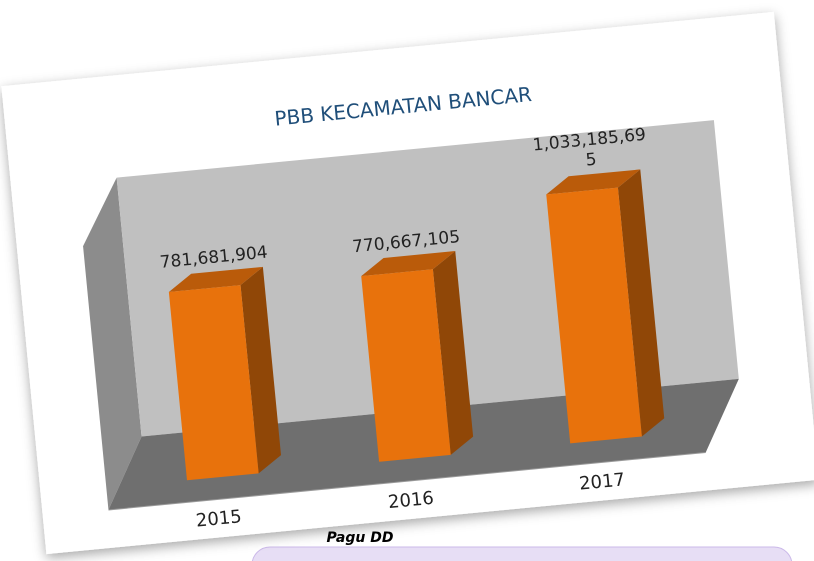  I want to click on footer-label: Pagu DD, so click(360, 538).